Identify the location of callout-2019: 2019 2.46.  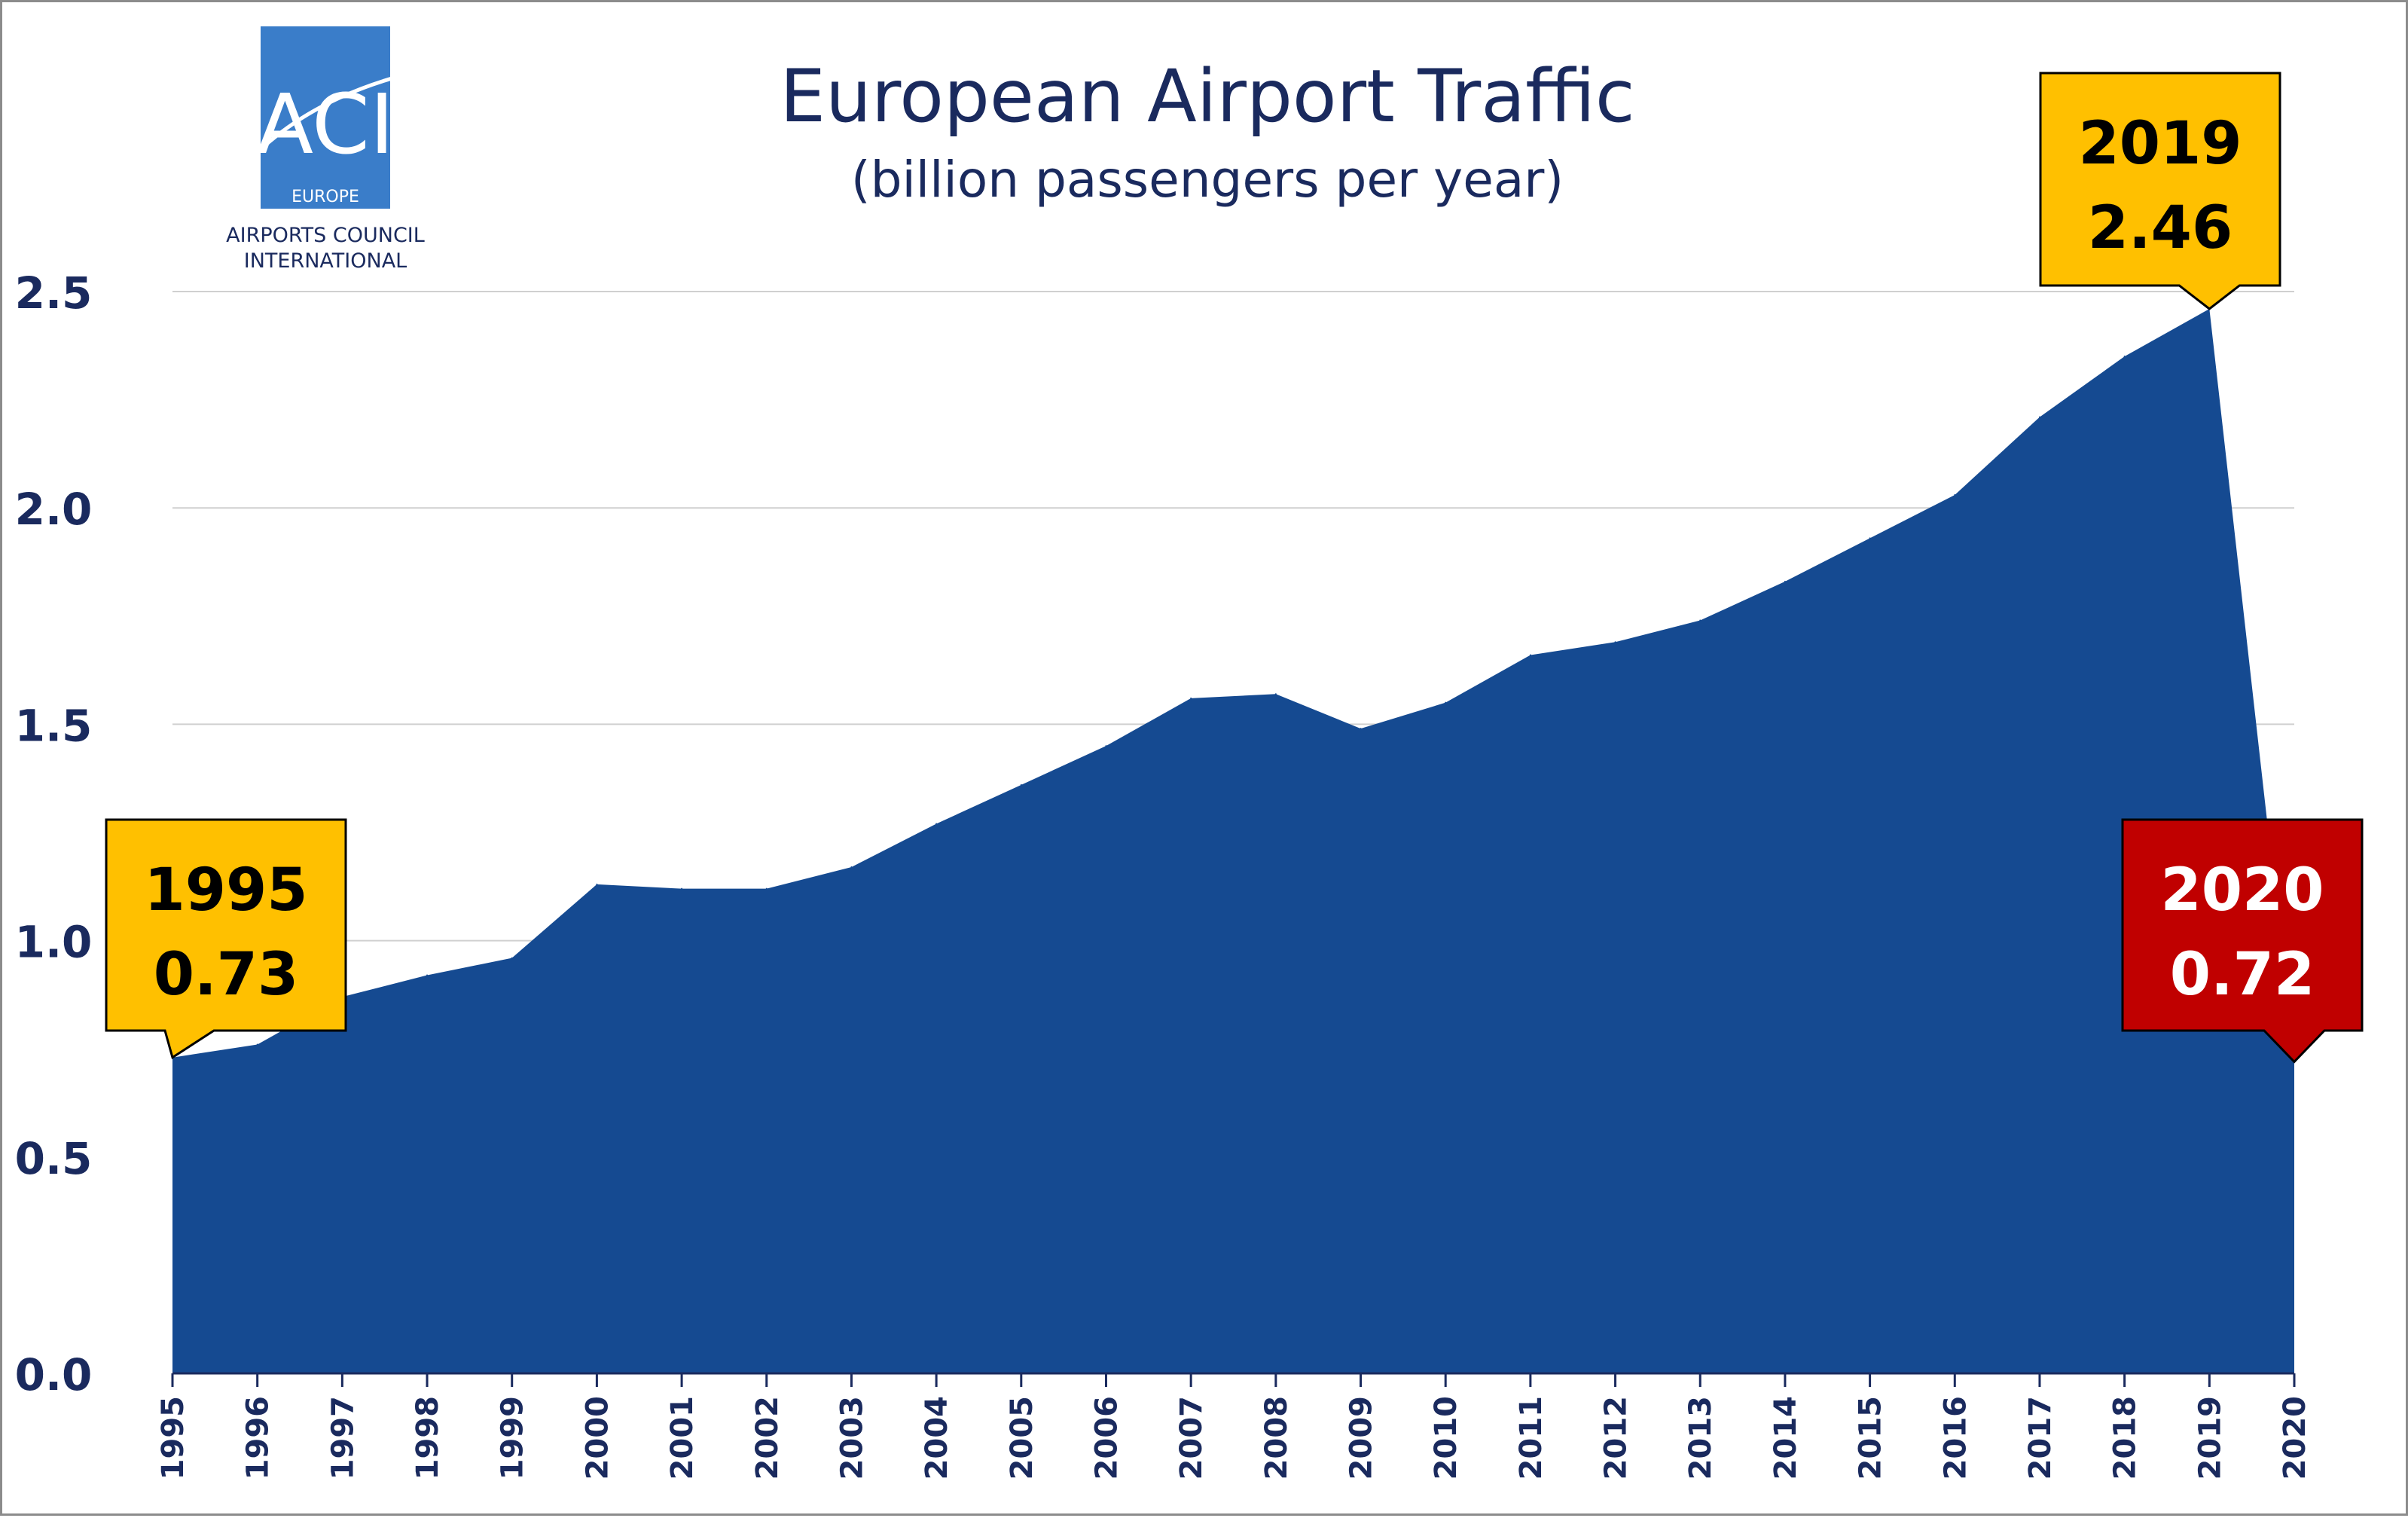
(2160, 191).